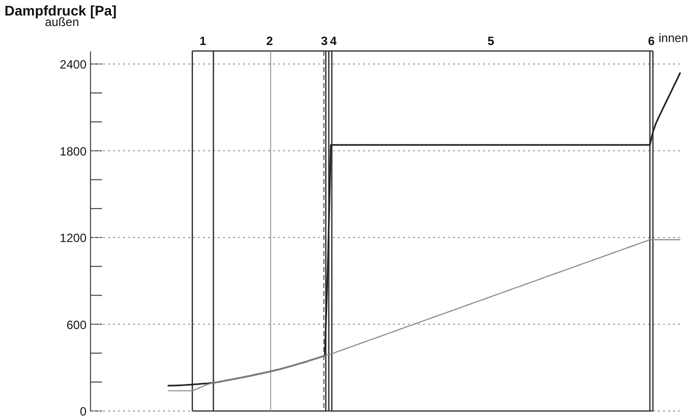 Image resolution: width=690 pixels, height=419 pixels. Describe the element at coordinates (652, 41) in the screenshot. I see `text: 6` at that location.